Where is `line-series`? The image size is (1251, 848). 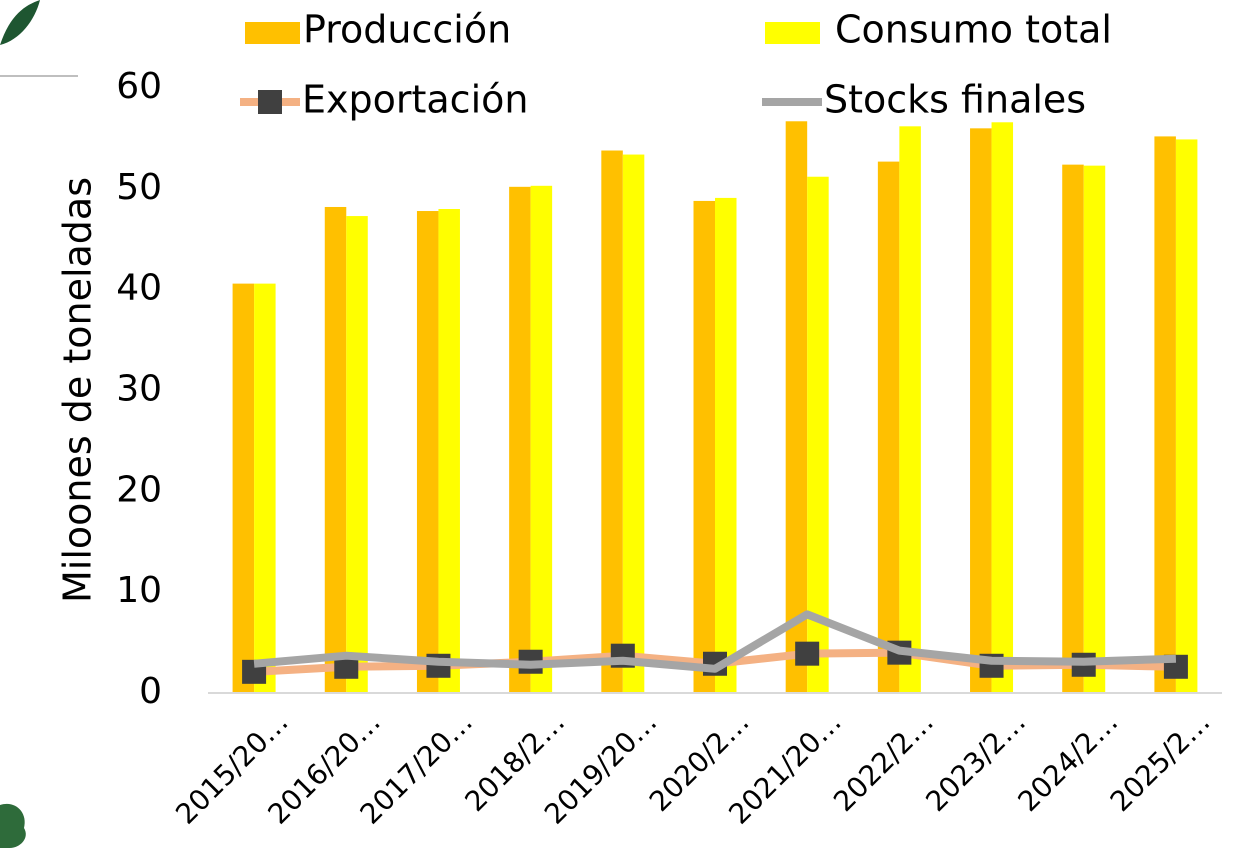 line-series is located at coordinates (715, 641).